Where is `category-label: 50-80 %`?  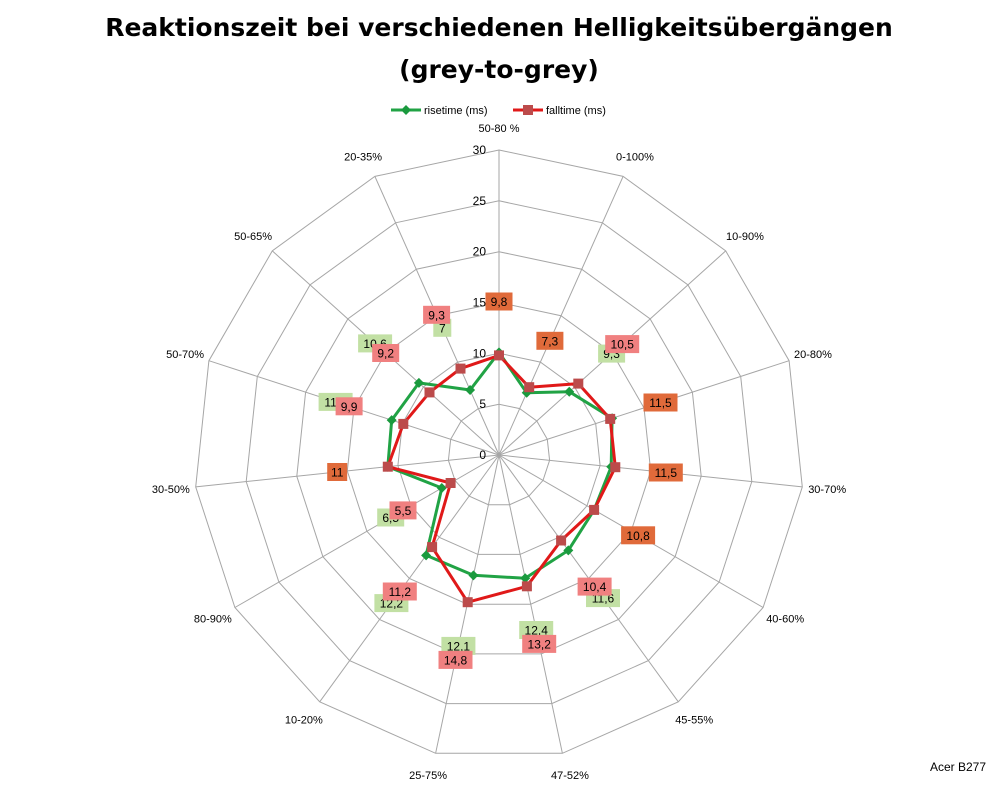 category-label: 50-80 % is located at coordinates (499, 129).